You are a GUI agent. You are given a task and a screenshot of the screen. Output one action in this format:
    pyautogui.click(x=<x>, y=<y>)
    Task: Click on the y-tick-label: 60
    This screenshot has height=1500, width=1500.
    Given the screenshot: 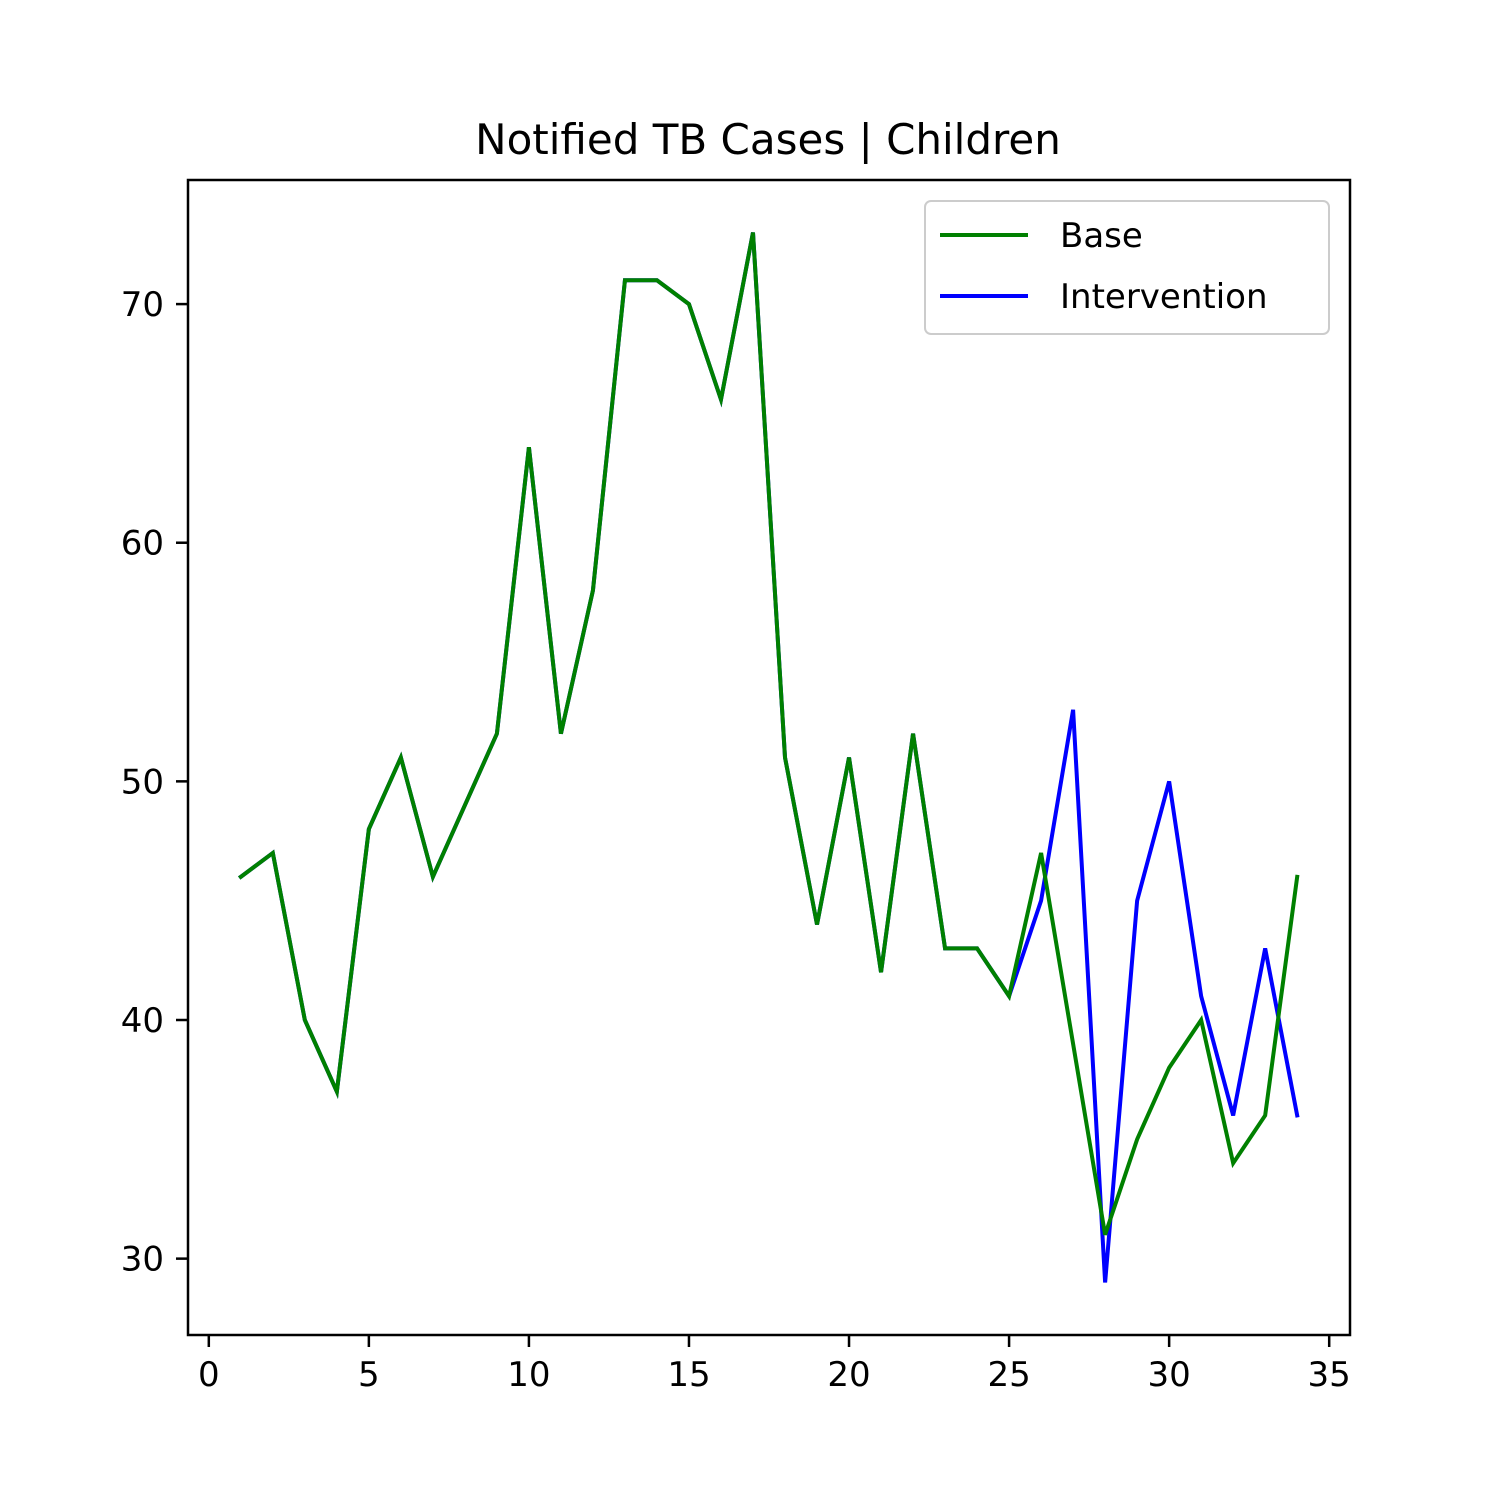 What is the action you would take?
    pyautogui.click(x=142, y=544)
    